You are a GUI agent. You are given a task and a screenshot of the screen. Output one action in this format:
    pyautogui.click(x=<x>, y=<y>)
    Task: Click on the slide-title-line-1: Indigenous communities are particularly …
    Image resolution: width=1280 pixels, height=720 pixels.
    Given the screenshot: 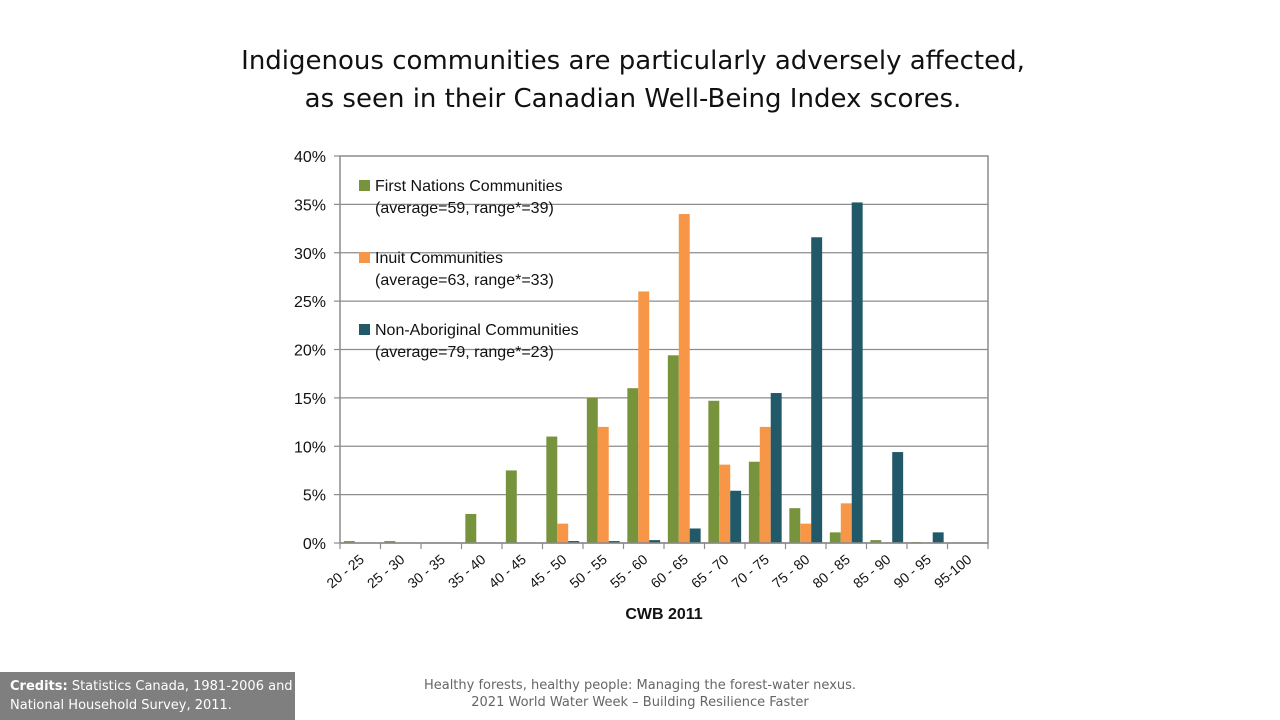 What is the action you would take?
    pyautogui.click(x=633, y=61)
    